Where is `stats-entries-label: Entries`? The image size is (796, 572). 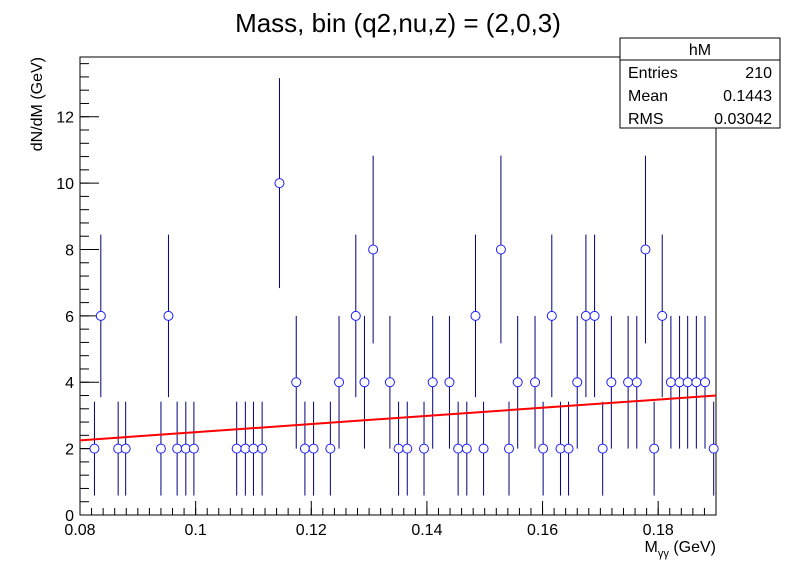 stats-entries-label: Entries is located at coordinates (653, 73).